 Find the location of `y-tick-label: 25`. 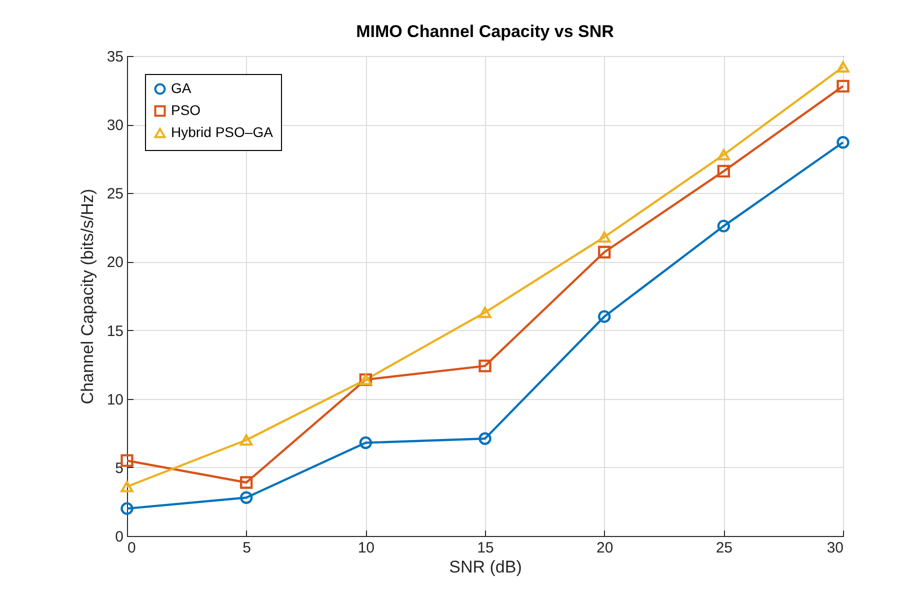

y-tick-label: 25 is located at coordinates (115, 194).